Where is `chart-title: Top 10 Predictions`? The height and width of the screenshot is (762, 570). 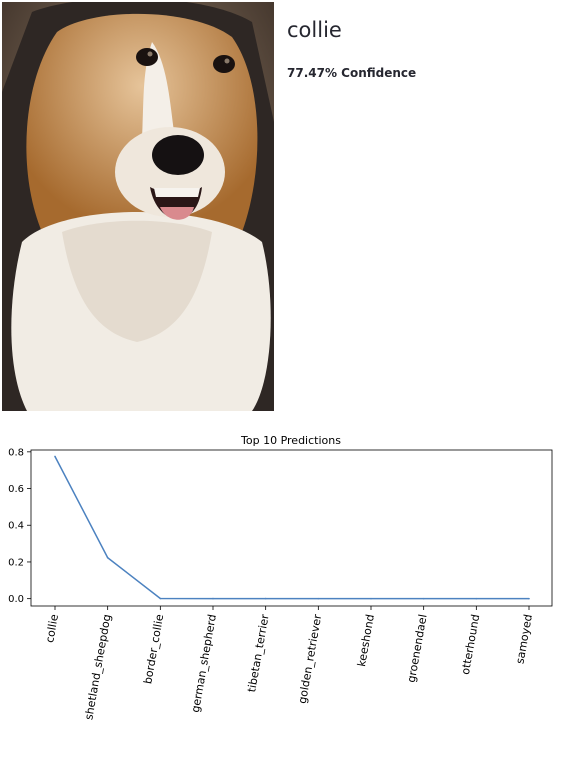
chart-title: Top 10 Predictions is located at coordinates (290, 440).